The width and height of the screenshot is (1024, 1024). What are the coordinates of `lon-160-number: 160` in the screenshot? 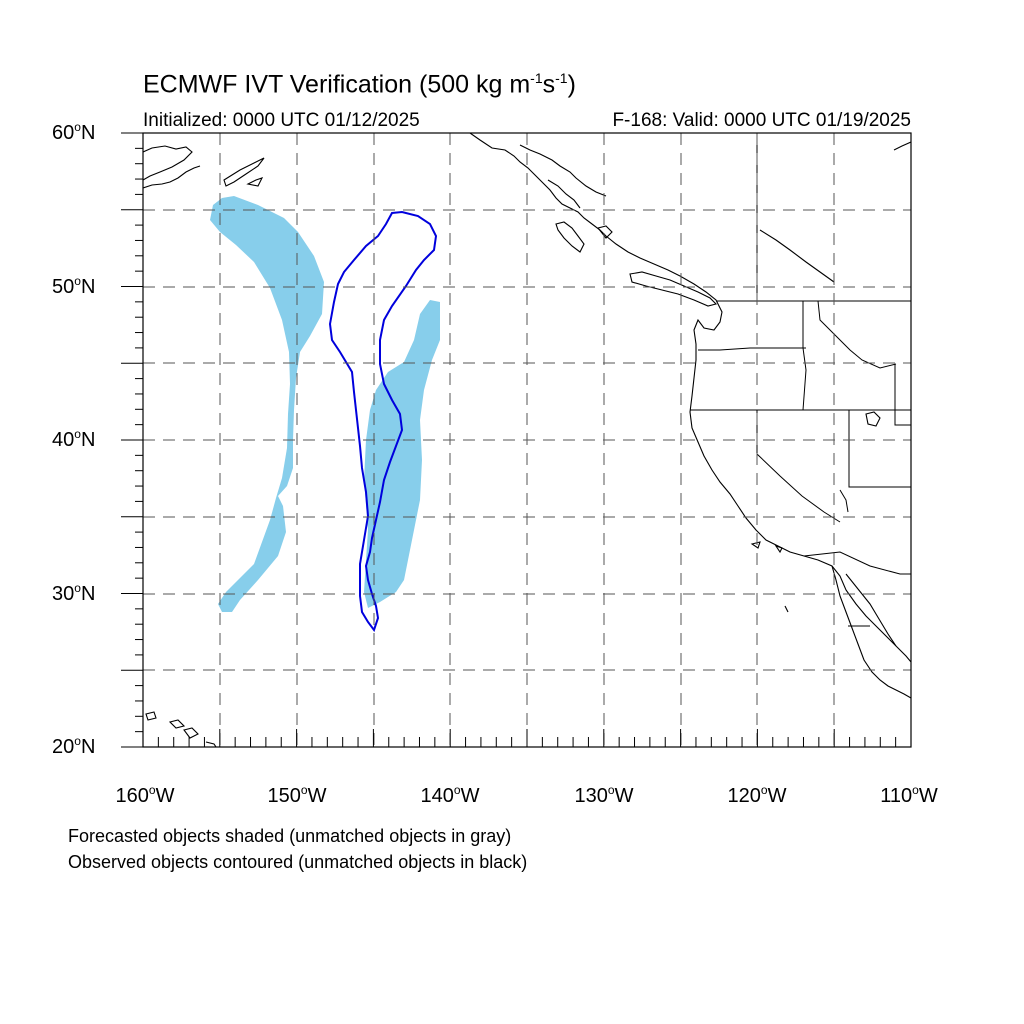 It's located at (132, 796).